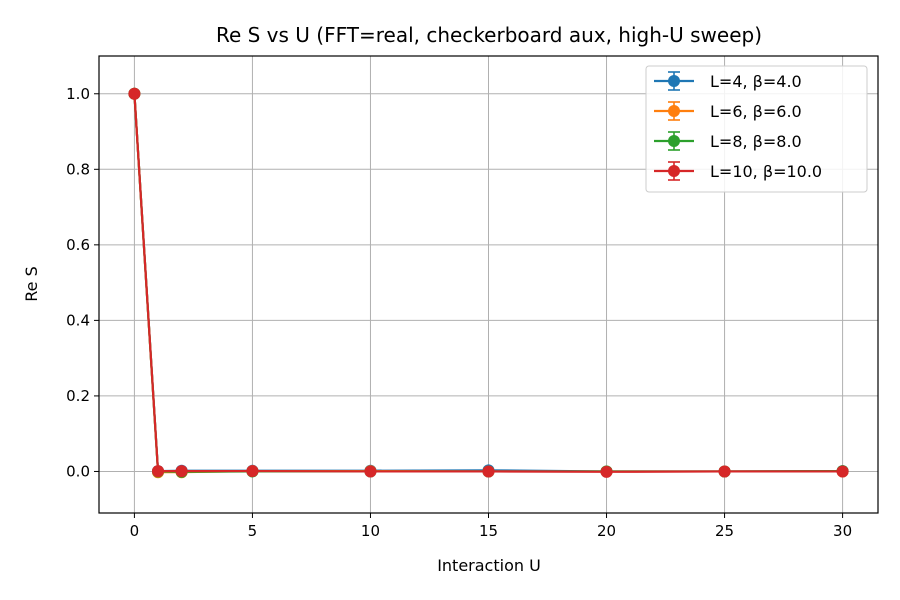 The width and height of the screenshot is (900, 600). I want to click on legend-label: L=4, β=4.0, so click(756, 81).